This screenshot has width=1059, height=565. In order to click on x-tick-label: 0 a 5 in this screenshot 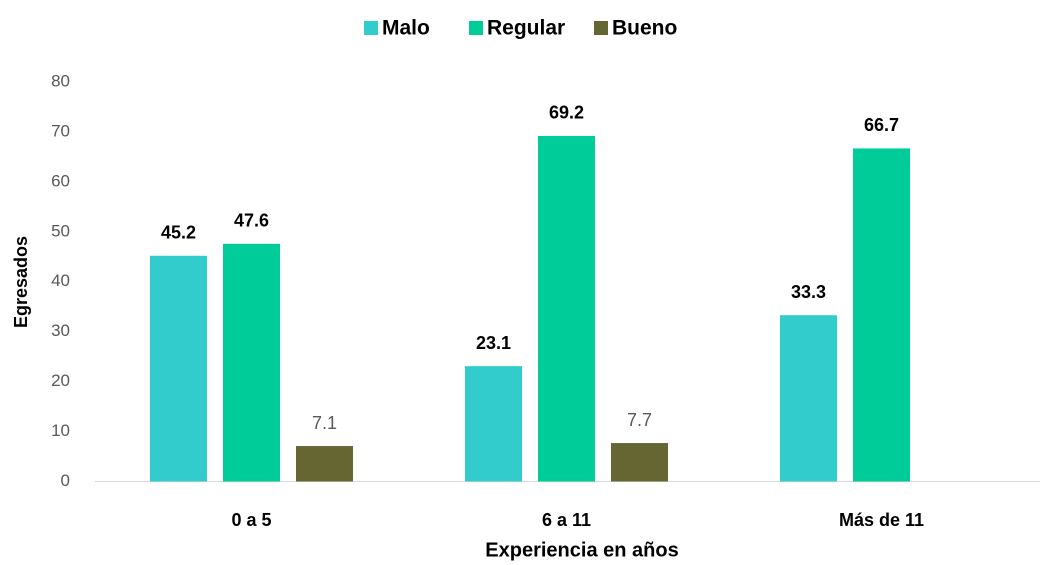, I will do `click(251, 520)`.